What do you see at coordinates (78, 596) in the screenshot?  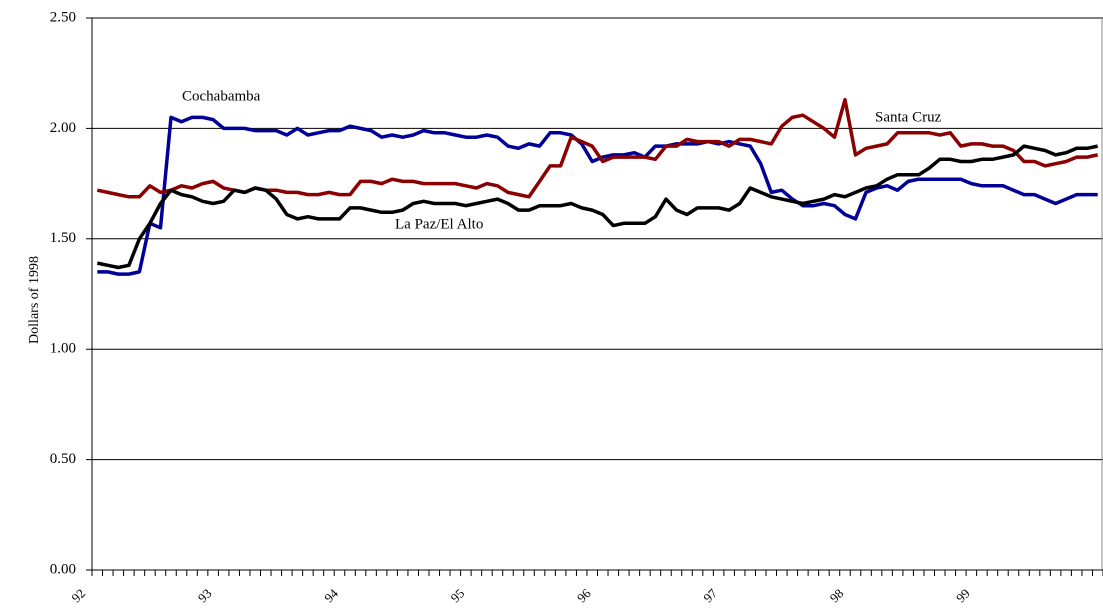 I see `x-tick-label: 92` at bounding box center [78, 596].